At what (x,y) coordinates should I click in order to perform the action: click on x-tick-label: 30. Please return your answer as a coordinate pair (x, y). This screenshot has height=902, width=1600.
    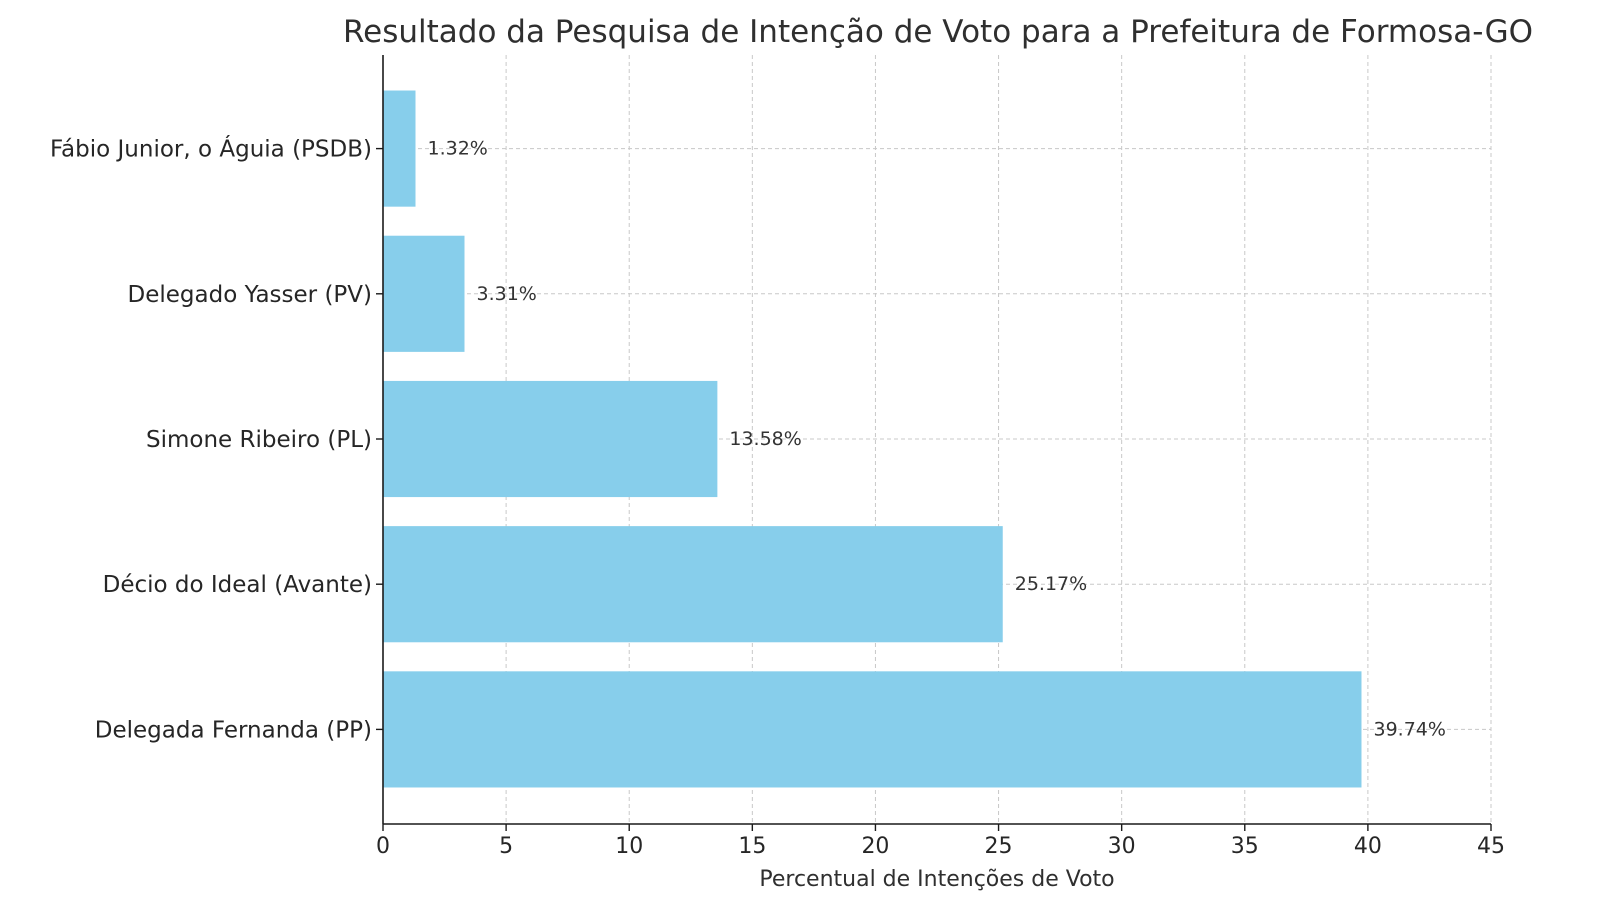
    Looking at the image, I should click on (1122, 846).